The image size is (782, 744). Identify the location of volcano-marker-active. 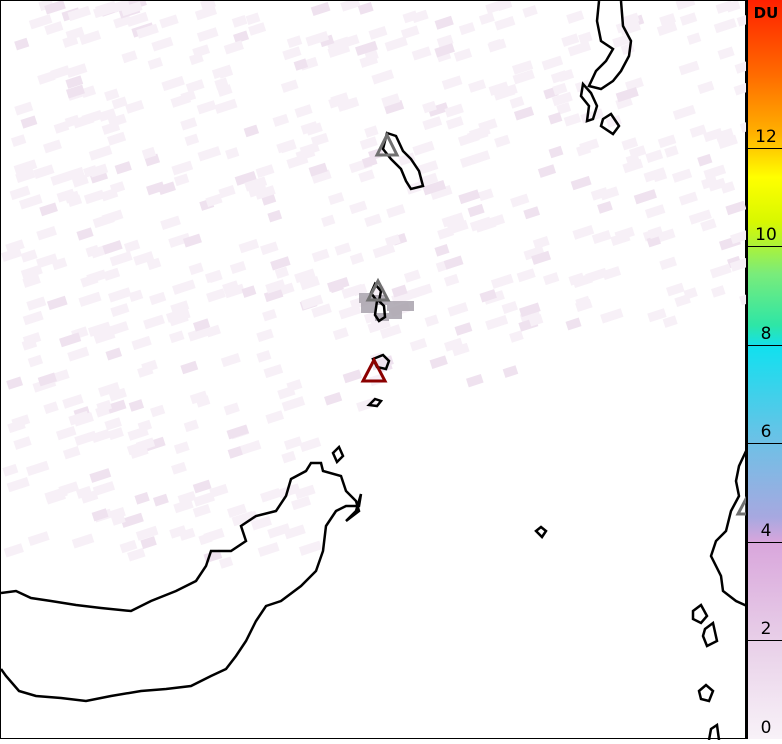
(374, 369).